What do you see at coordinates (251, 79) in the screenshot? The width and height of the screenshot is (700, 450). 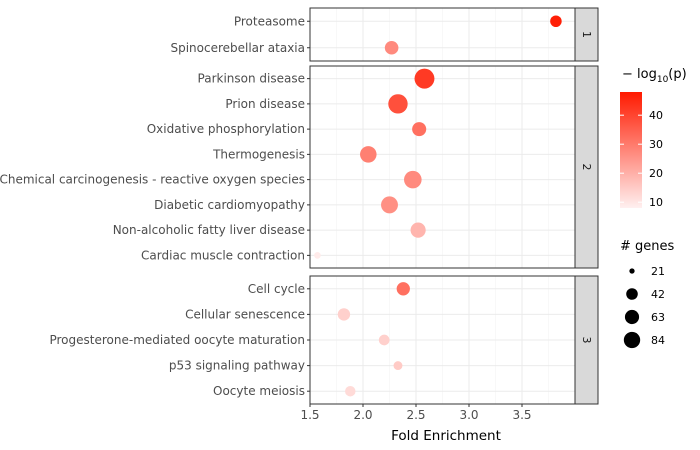 I see `y-tick-label: Parkinson disease` at bounding box center [251, 79].